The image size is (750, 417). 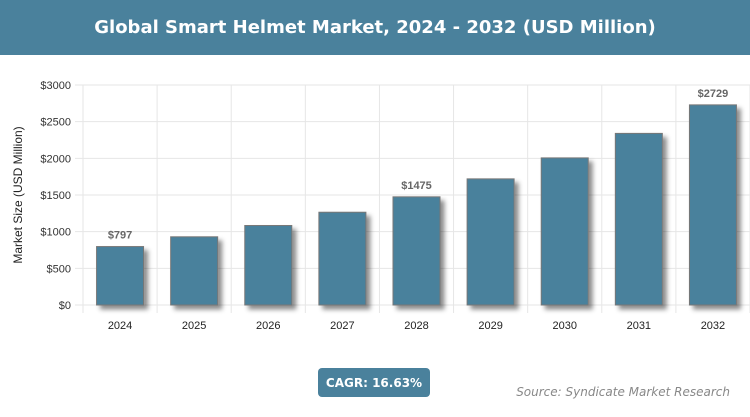 What do you see at coordinates (55, 159) in the screenshot?
I see `y-tick-label: $2000` at bounding box center [55, 159].